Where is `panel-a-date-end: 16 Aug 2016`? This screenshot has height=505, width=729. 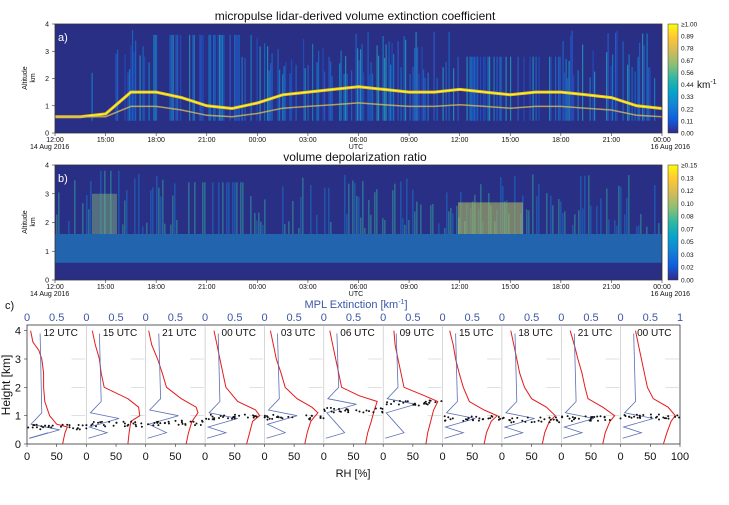
panel-a-date-end: 16 Aug 2016 is located at coordinates (670, 147).